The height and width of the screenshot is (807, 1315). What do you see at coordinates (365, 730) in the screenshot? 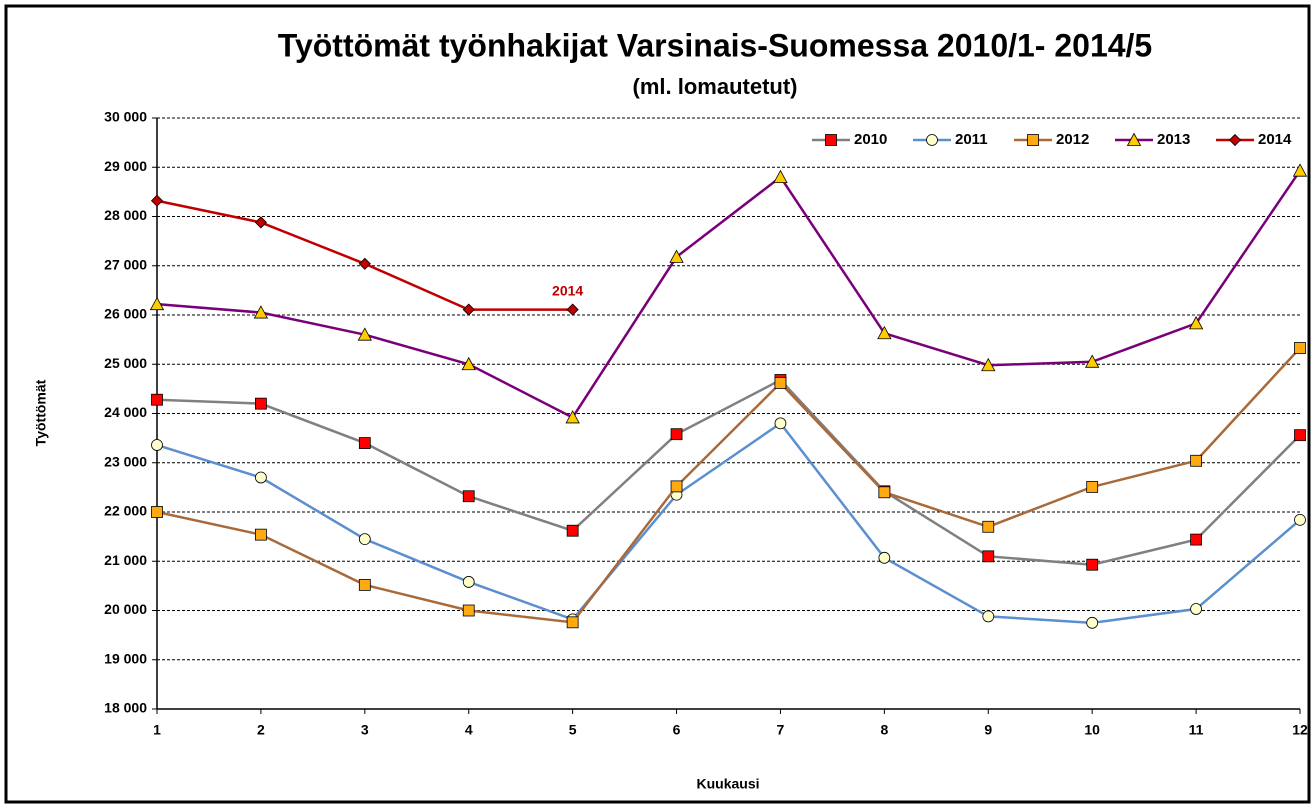
I see `x-tick-label: 3` at bounding box center [365, 730].